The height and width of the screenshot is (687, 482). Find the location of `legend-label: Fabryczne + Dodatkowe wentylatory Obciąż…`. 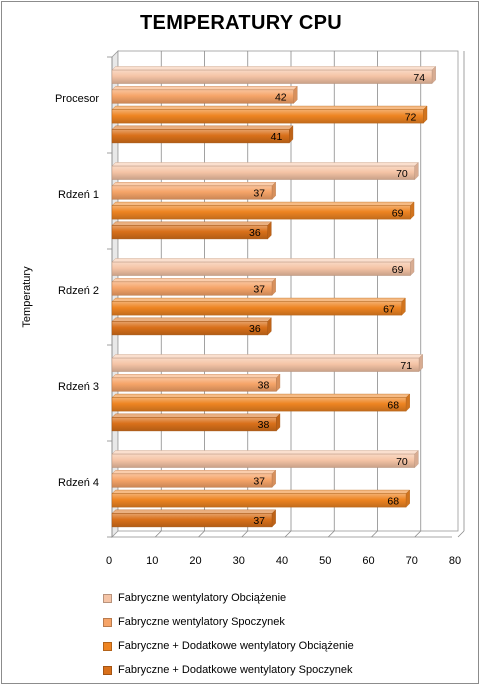

legend-label: Fabryczne + Dodatkowe wentylatory Obciąż… is located at coordinates (236, 646).